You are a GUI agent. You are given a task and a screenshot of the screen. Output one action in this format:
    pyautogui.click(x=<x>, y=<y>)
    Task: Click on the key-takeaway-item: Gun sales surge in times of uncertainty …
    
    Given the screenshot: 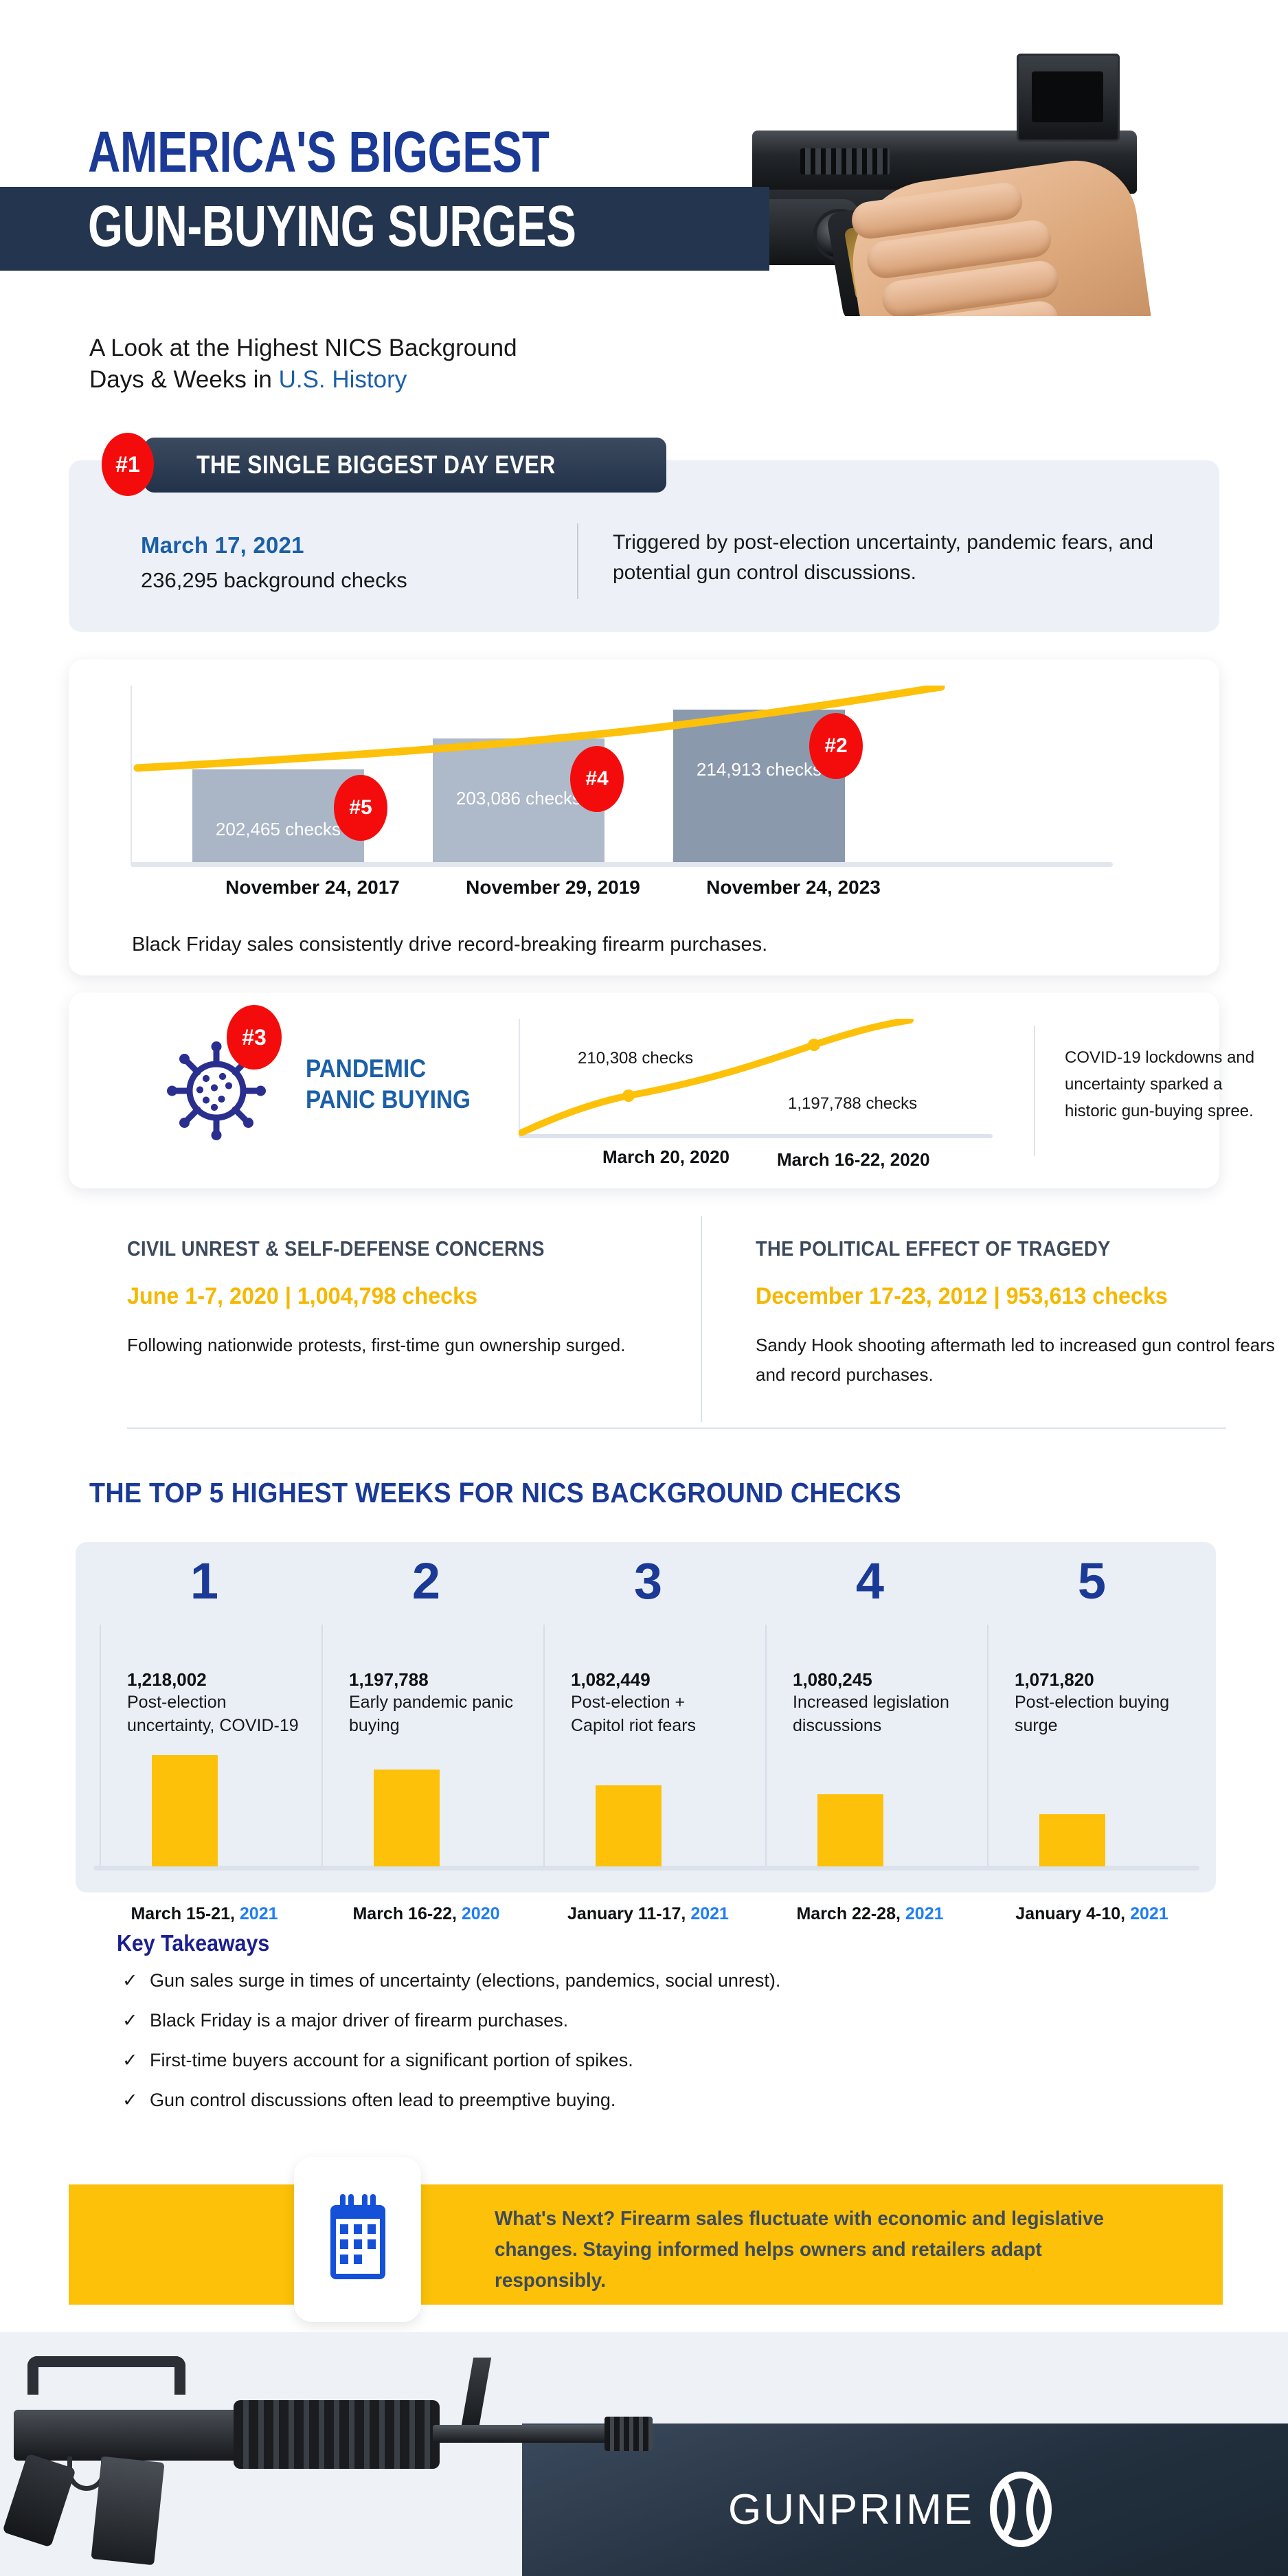 What is the action you would take?
    pyautogui.click(x=465, y=1980)
    